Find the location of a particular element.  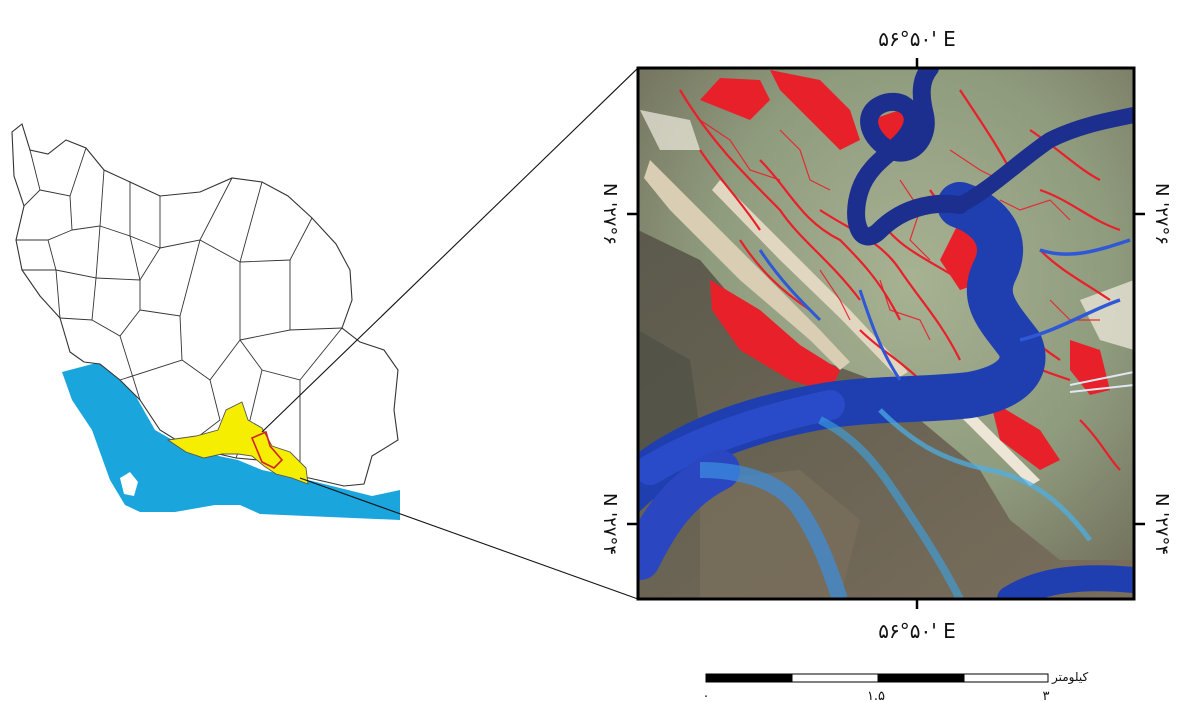

sea-area is located at coordinates (231, 441).